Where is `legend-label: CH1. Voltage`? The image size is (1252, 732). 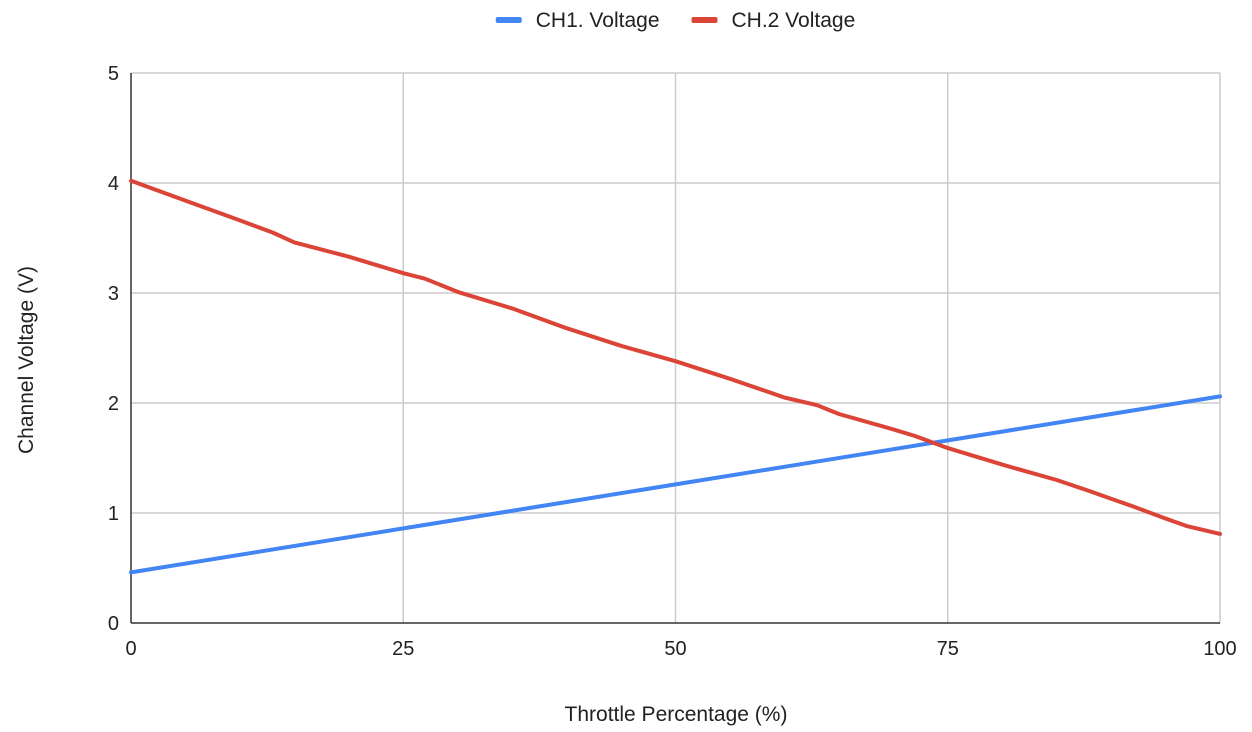
legend-label: CH1. Voltage is located at coordinates (598, 20).